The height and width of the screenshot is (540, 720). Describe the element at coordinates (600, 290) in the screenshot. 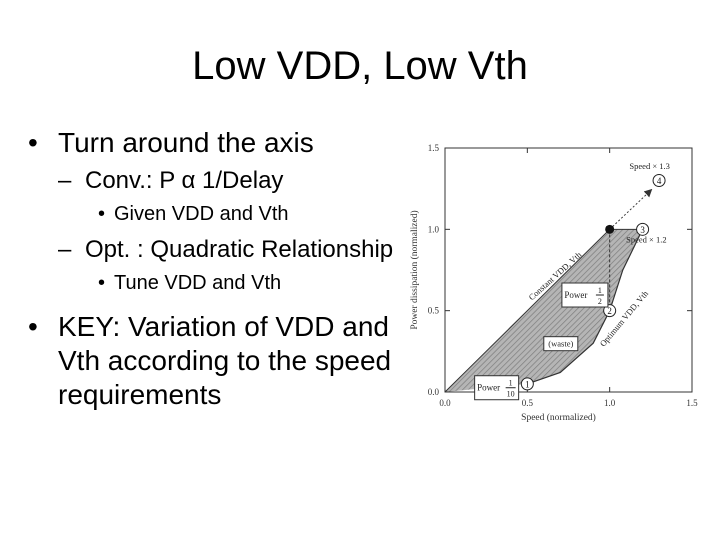

I see `power-half-numerator: 1` at that location.